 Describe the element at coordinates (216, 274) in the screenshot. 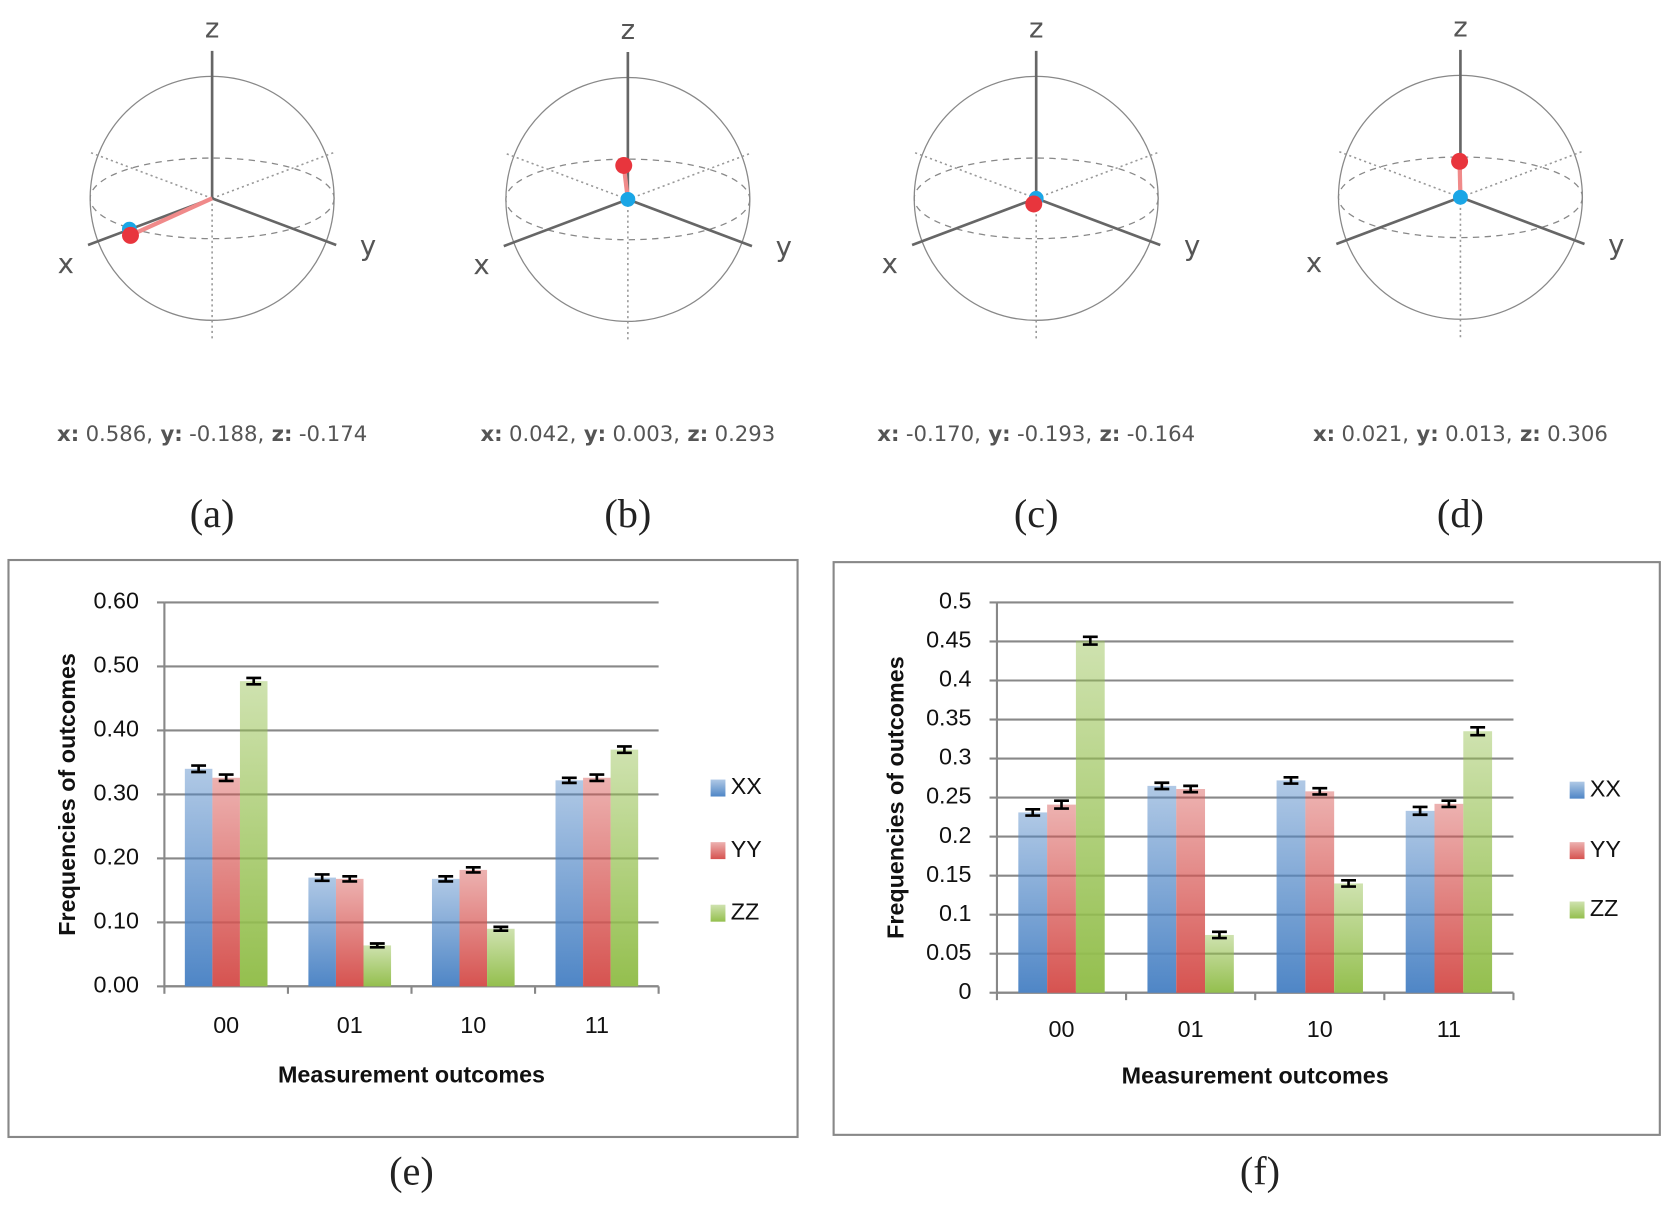

I see `bloch-sphere: x y z x: 0.586, y: -0.188, z: -0.174 (a)` at that location.